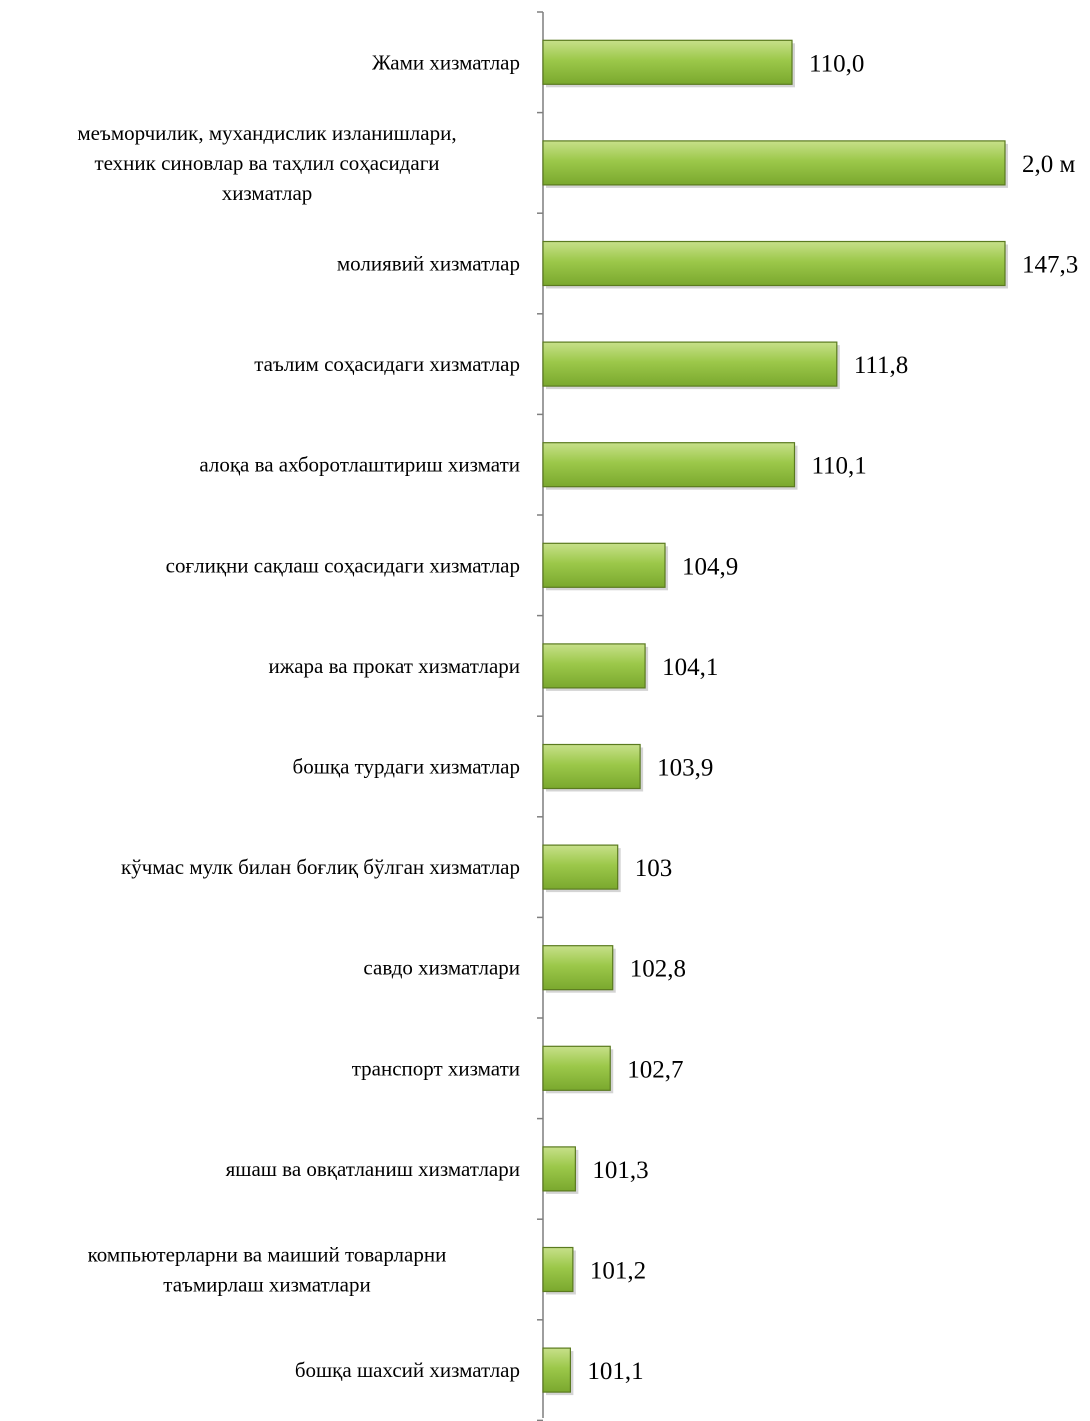 The height and width of the screenshot is (1421, 1090). I want to click on category-label-2: молиявий хизматлар, so click(428, 264).